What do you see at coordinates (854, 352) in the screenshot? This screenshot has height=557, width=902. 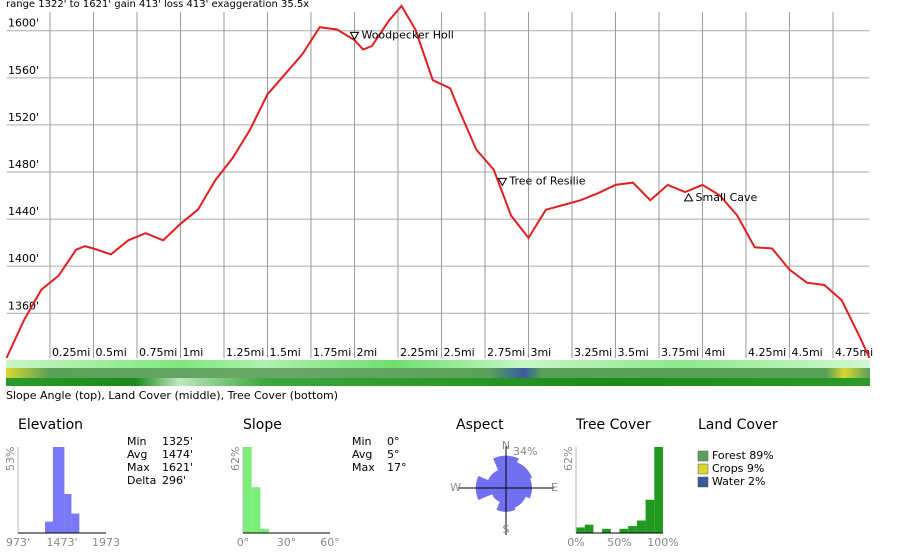 I see `x-tick-label: 4.75mi` at bounding box center [854, 352].